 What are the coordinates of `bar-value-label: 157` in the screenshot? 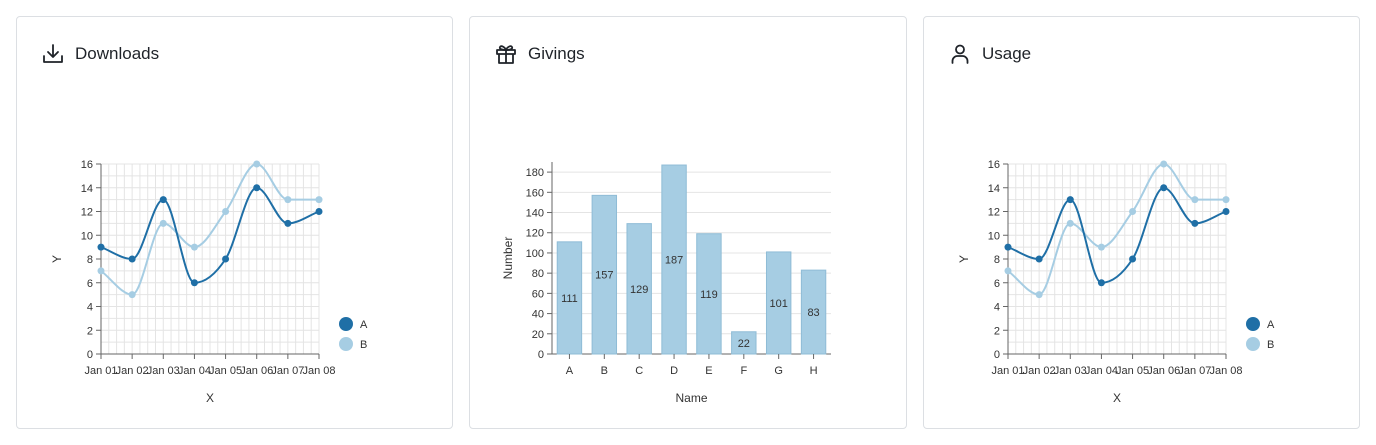 It's located at (604, 276).